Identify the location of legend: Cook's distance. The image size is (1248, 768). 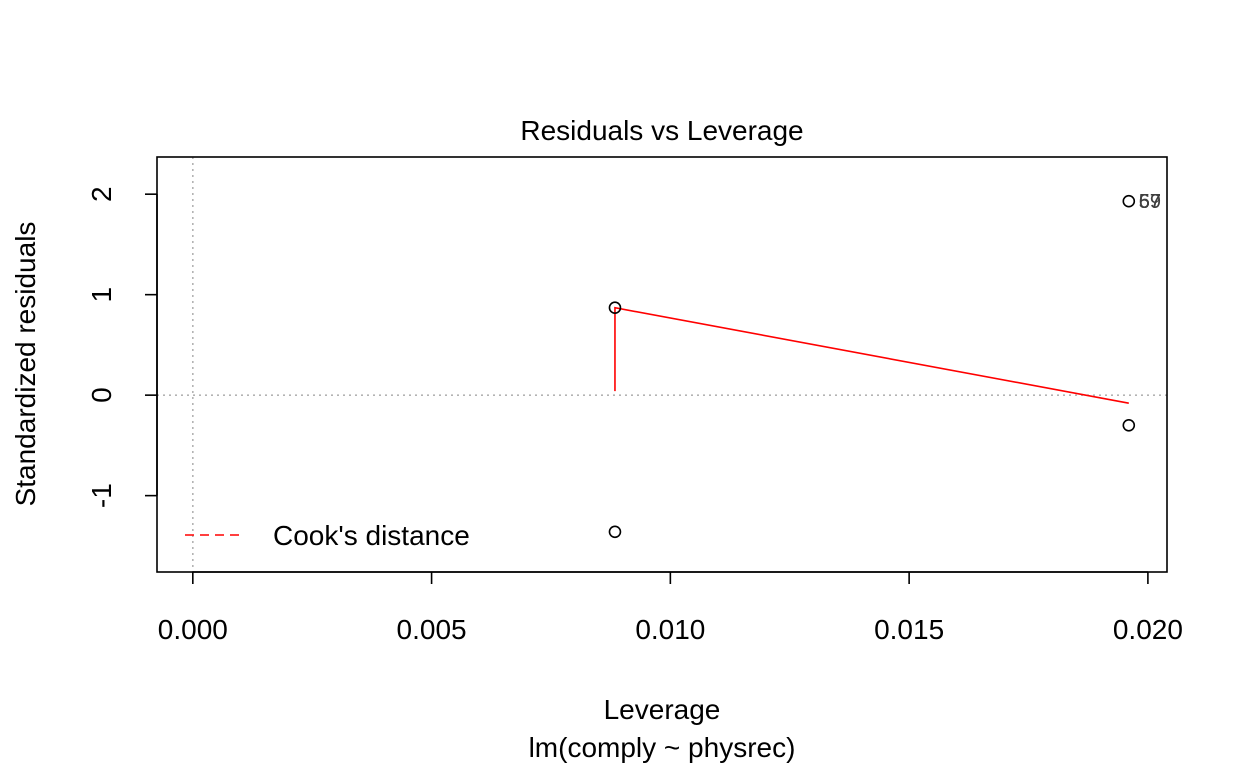
(327, 535).